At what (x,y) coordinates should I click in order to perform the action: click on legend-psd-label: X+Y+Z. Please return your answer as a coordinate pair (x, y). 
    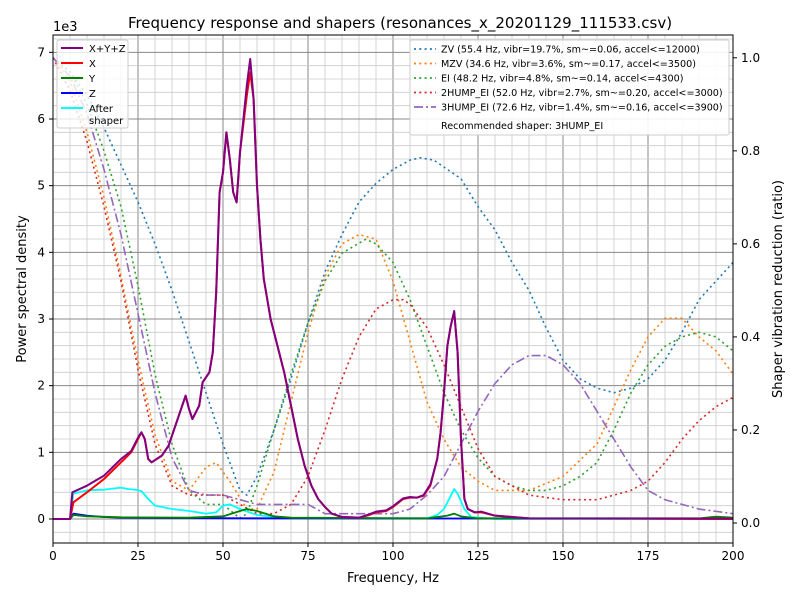
    Looking at the image, I should click on (107, 49).